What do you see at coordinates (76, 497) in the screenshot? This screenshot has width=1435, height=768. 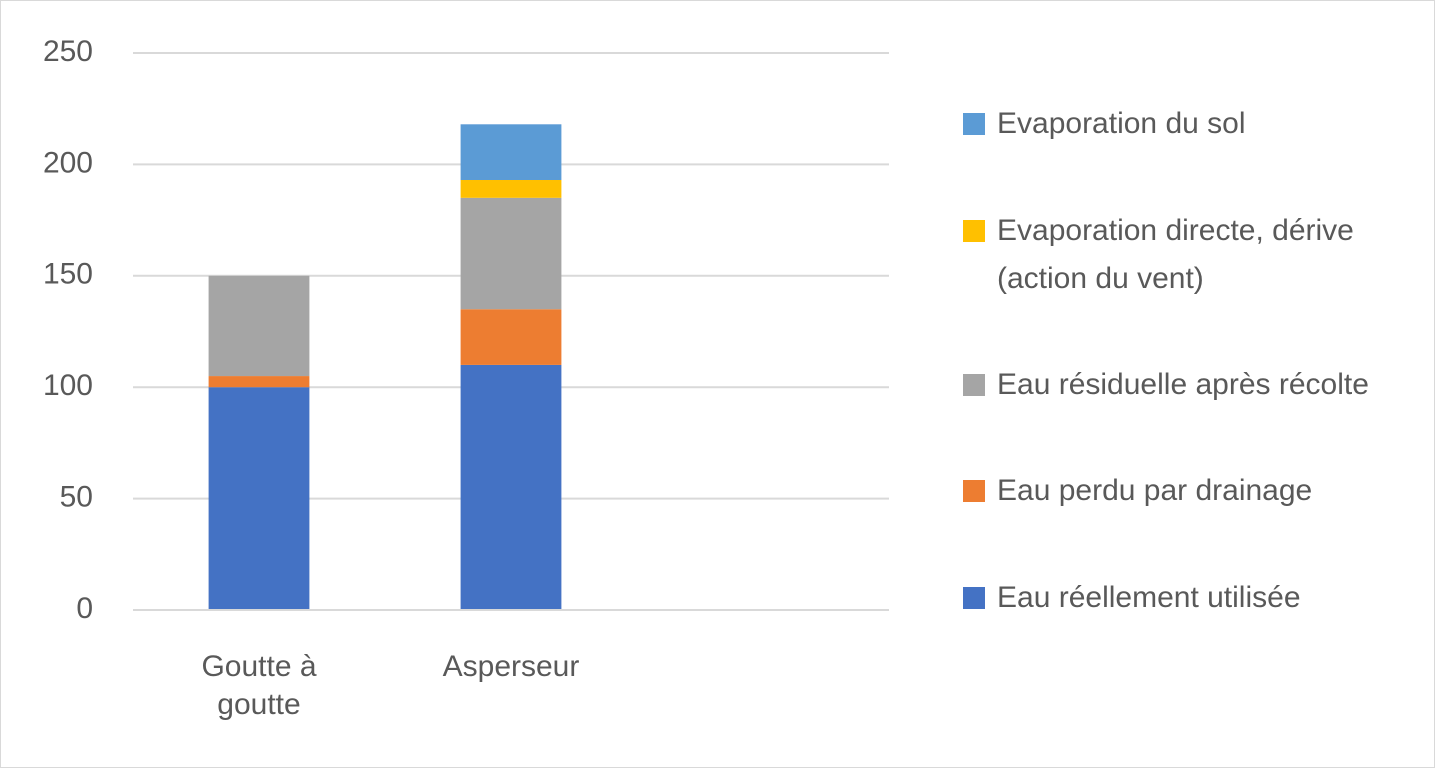 I see `y-tick-label: 50` at bounding box center [76, 497].